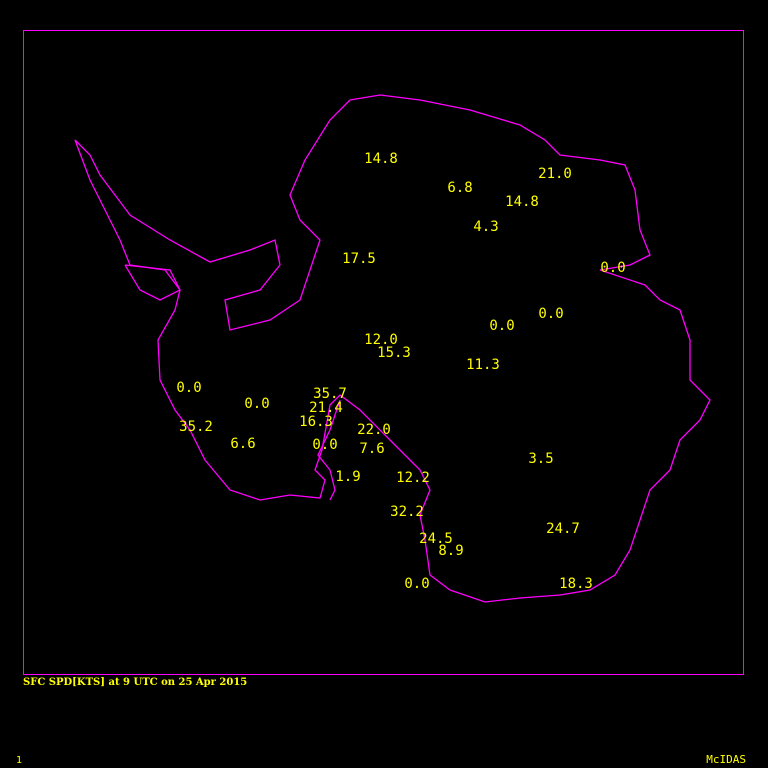  I want to click on wind-speed-label: 35.7, so click(330, 394).